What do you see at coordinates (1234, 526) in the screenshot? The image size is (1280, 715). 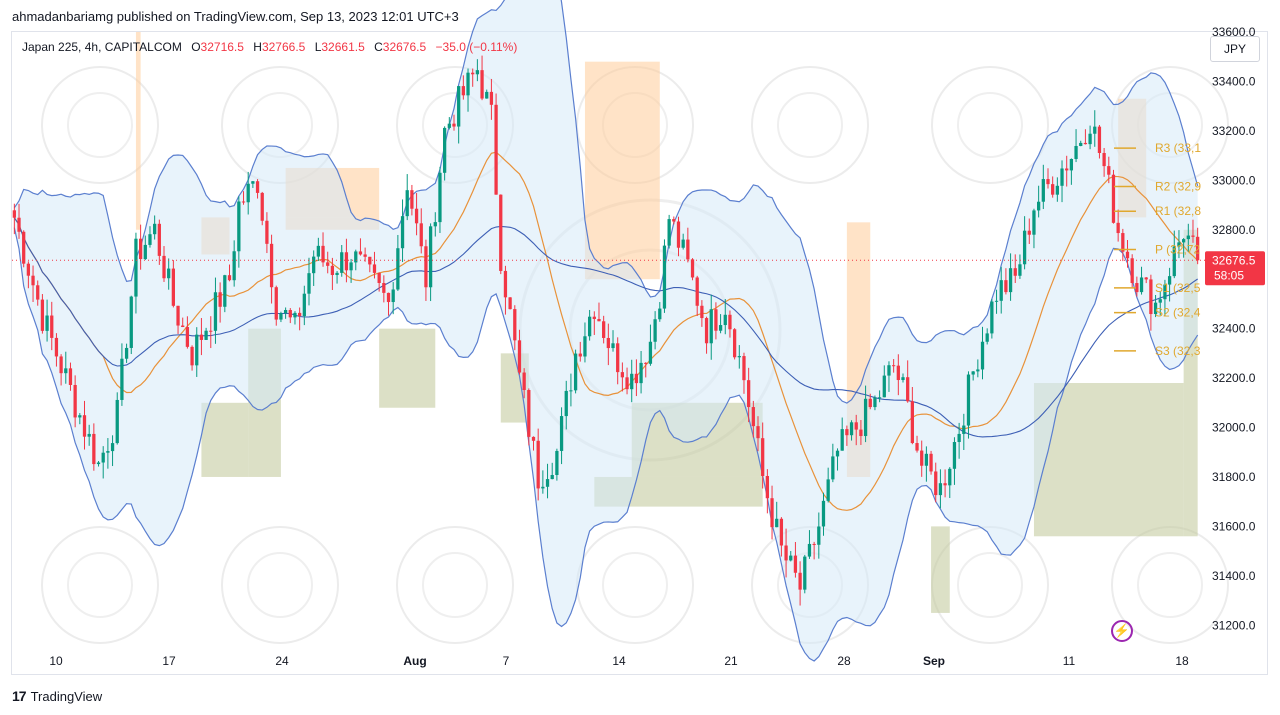 I see `price-tick-label: 31600.0` at bounding box center [1234, 526].